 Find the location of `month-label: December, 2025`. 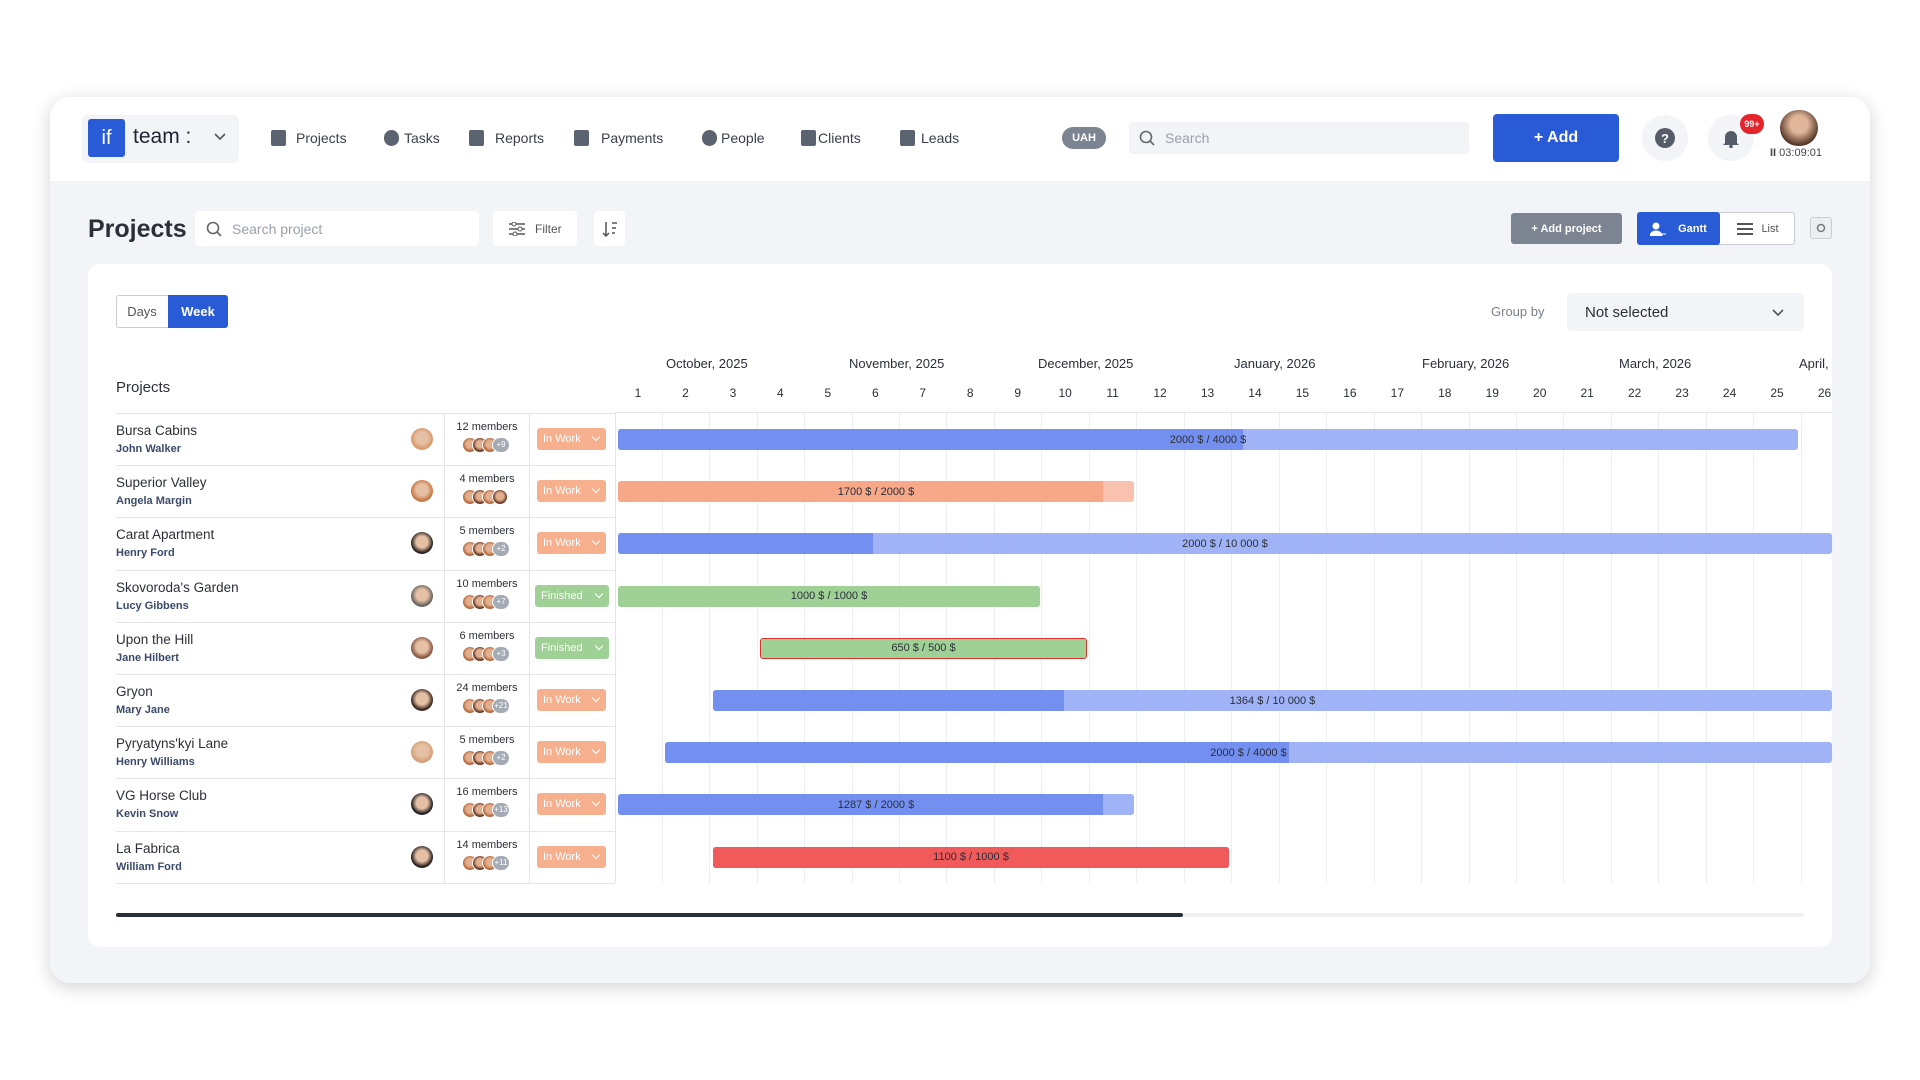

month-label: December, 2025 is located at coordinates (1086, 363).